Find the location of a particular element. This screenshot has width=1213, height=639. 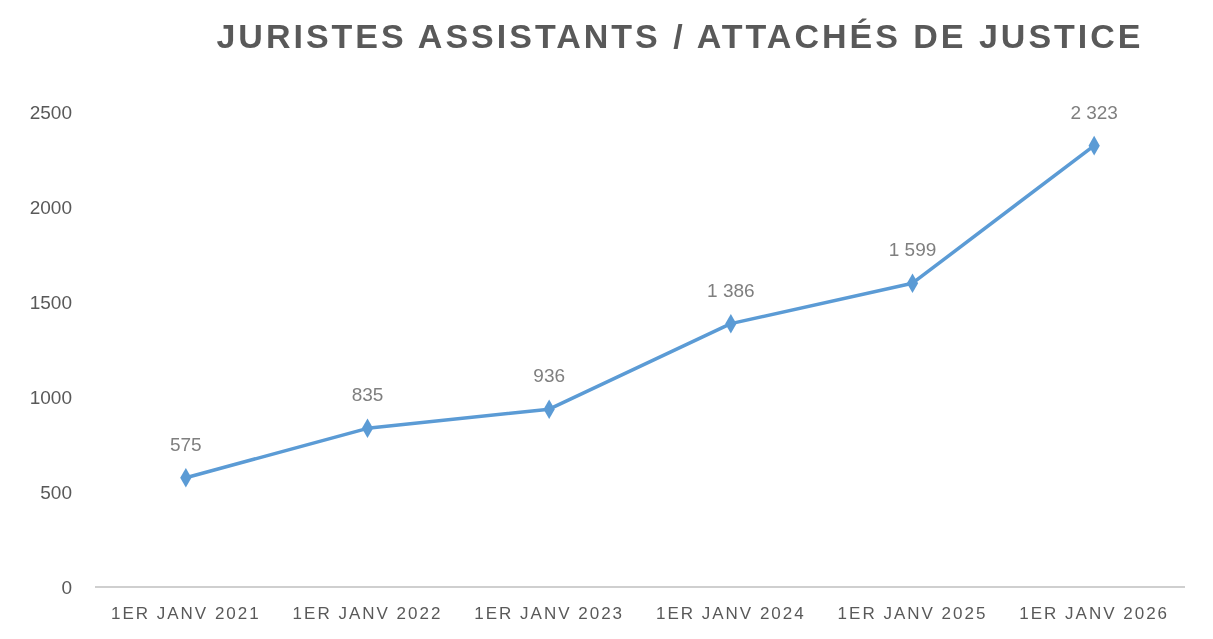

y-tick-label: 500 is located at coordinates (56, 492).